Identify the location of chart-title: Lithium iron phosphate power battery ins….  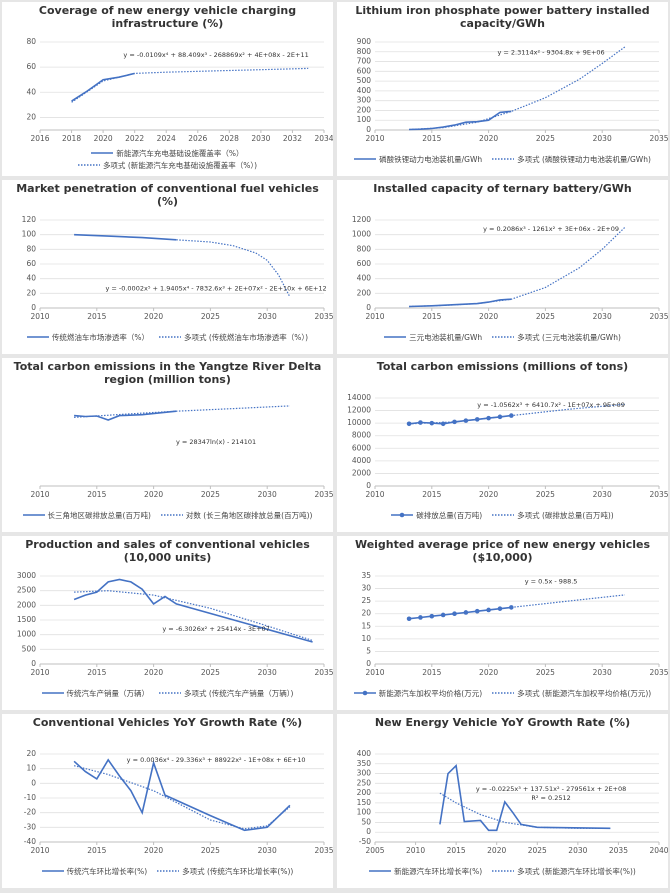
(502, 17).